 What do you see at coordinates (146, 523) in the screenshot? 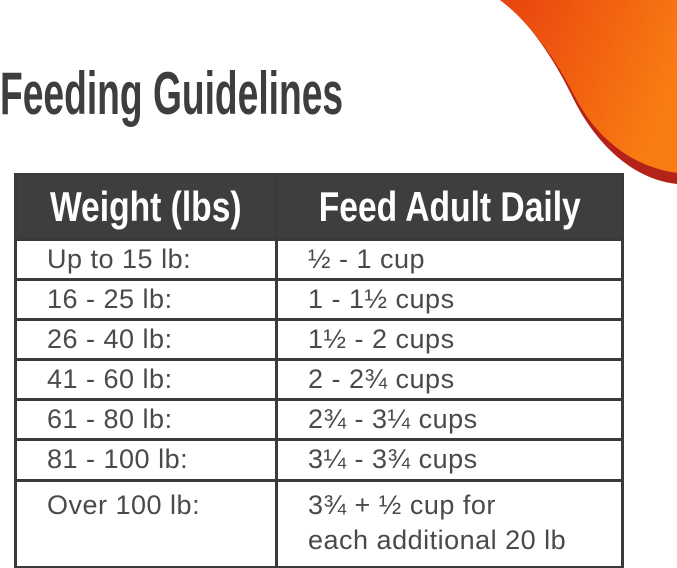
I see `weight-cell: Over 100 lb:` at bounding box center [146, 523].